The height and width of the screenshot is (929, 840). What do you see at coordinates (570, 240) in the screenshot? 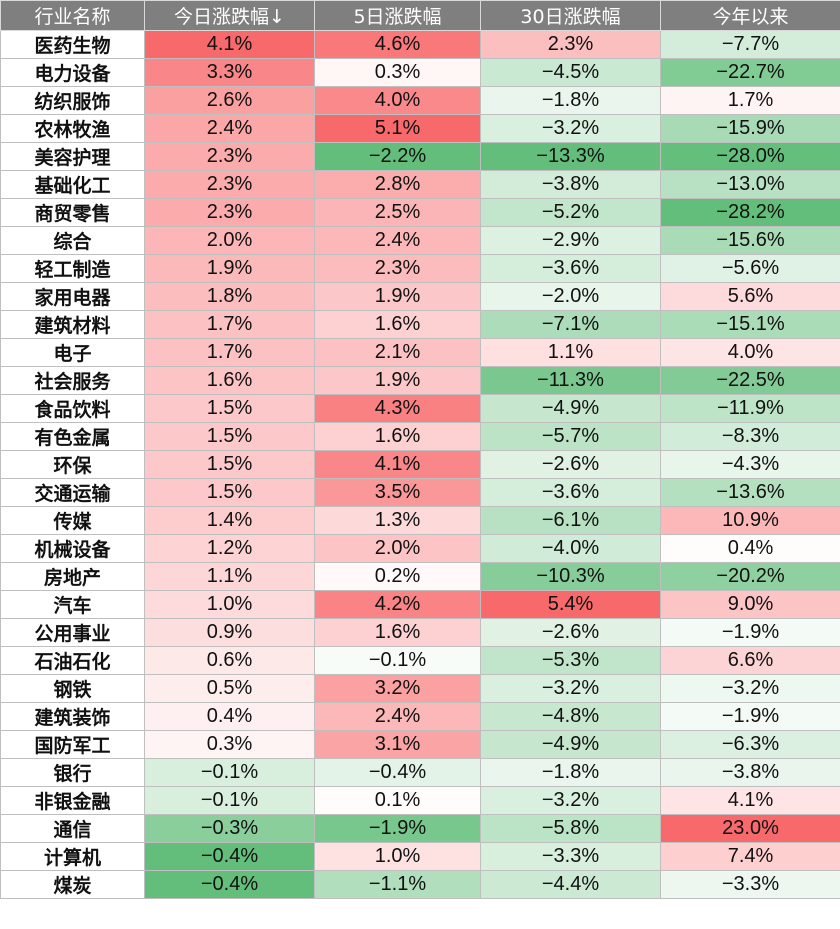
I see `thirty-day-change-cell: −2.9%` at bounding box center [570, 240].